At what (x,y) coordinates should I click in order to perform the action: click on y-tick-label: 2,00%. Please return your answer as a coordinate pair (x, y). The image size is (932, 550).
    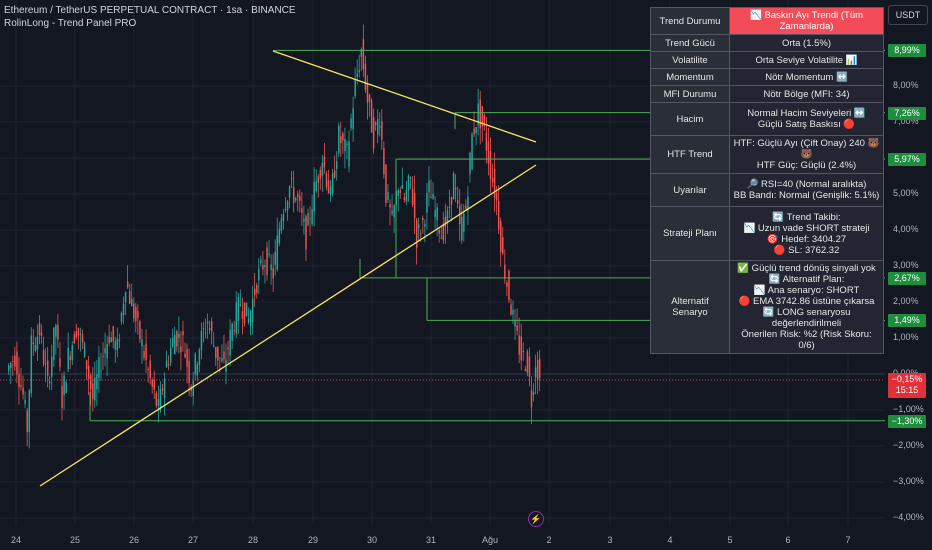
    Looking at the image, I should click on (906, 301).